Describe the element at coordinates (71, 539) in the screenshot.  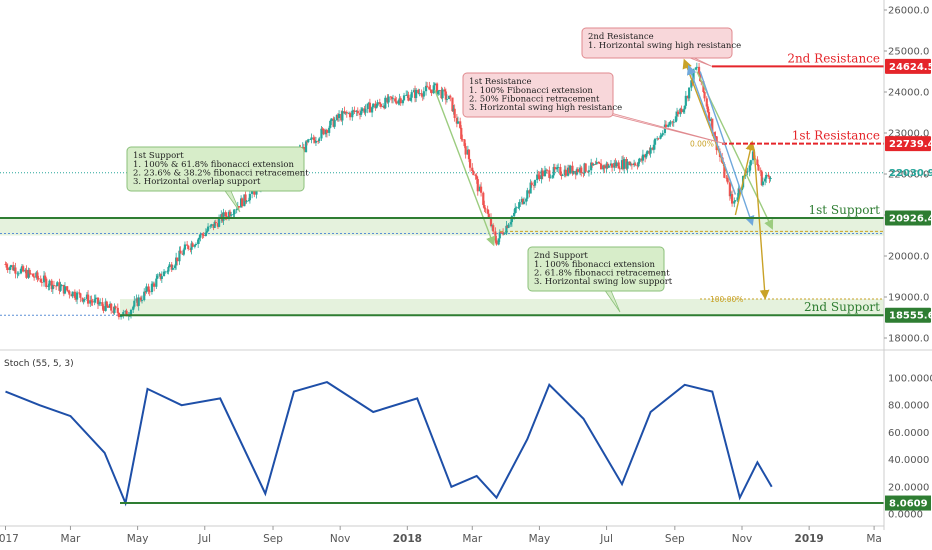
I see `time-tick-label: Mar` at that location.